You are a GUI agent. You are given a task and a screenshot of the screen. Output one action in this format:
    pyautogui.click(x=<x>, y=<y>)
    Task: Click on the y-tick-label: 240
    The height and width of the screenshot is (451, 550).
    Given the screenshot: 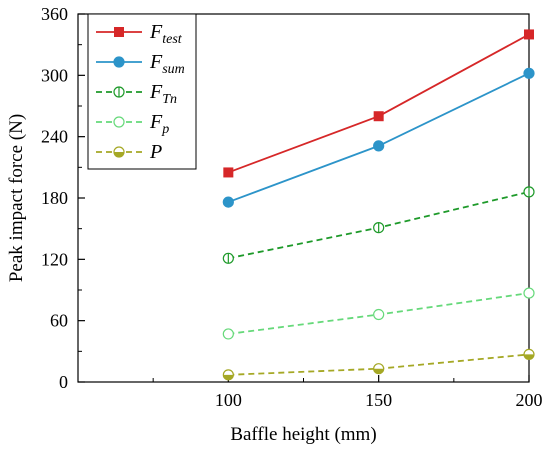 What is the action you would take?
    pyautogui.click(x=54, y=137)
    